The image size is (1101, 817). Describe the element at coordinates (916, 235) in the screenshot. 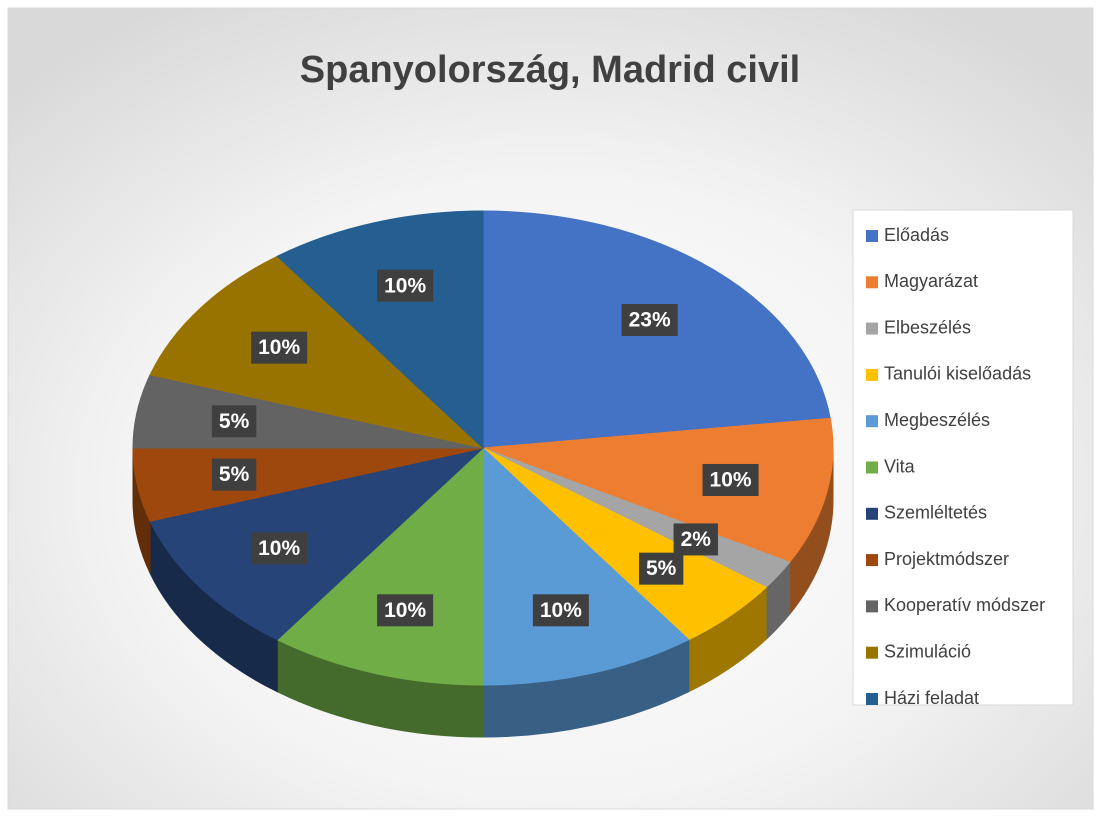

I see `legend-label: Előadás` at that location.